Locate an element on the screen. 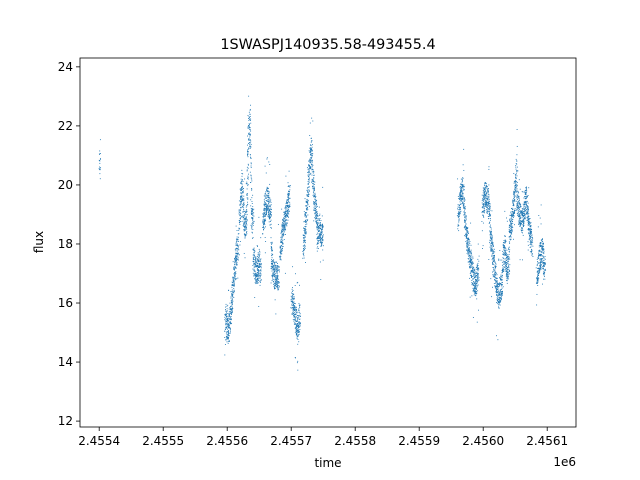 The width and height of the screenshot is (640, 480). chart-title: 1SWASPJ140935.58-493455.4 is located at coordinates (327, 45).